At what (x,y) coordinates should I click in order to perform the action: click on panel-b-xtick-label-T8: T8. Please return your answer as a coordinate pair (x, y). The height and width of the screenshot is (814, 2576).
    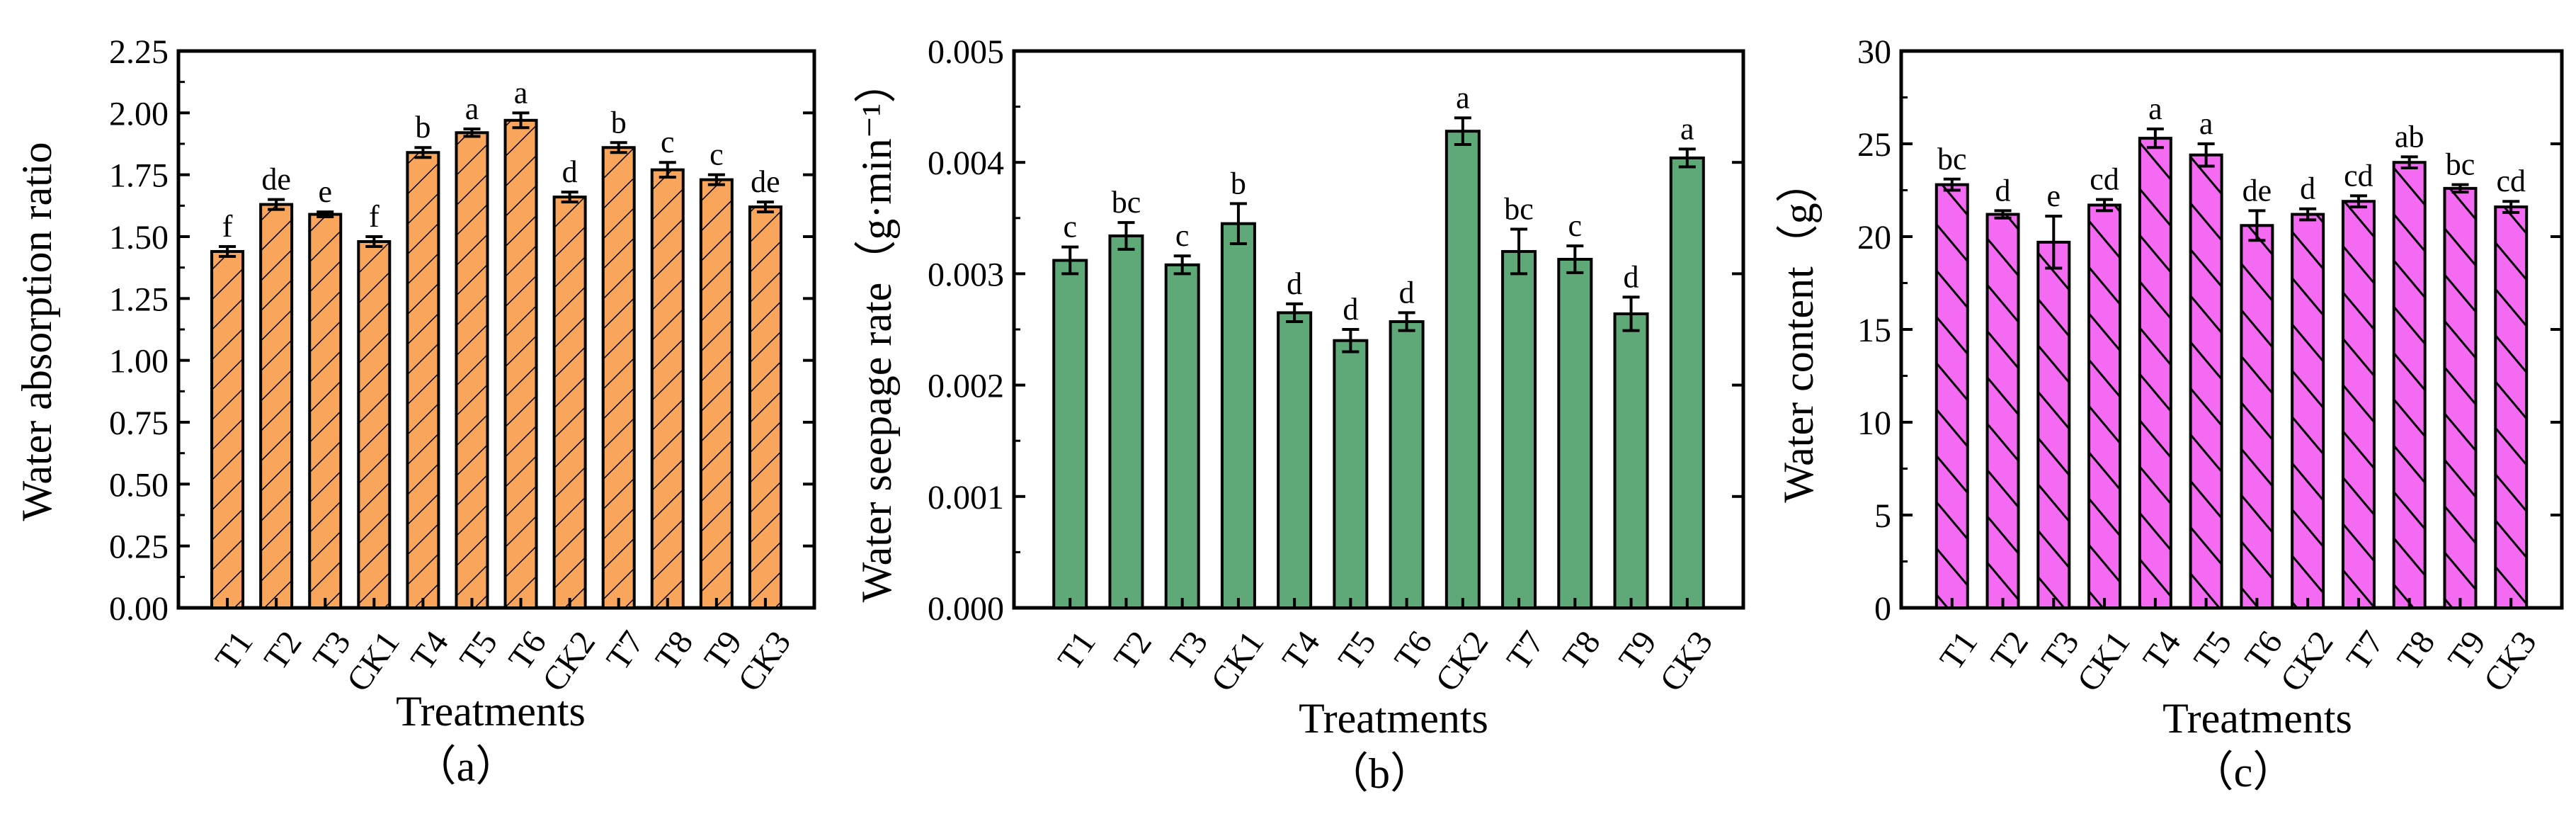
    Looking at the image, I should click on (1582, 650).